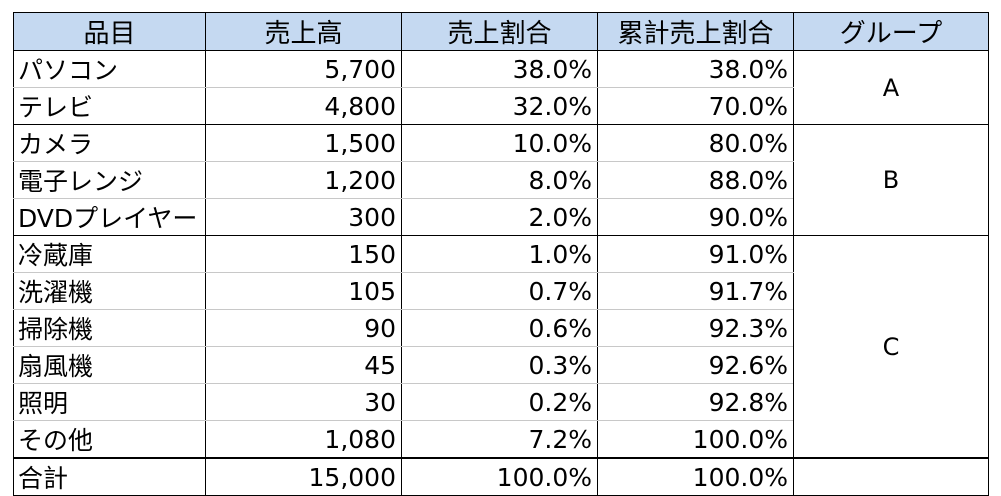  I want to click on sales-cell: 1,200, so click(303, 180).